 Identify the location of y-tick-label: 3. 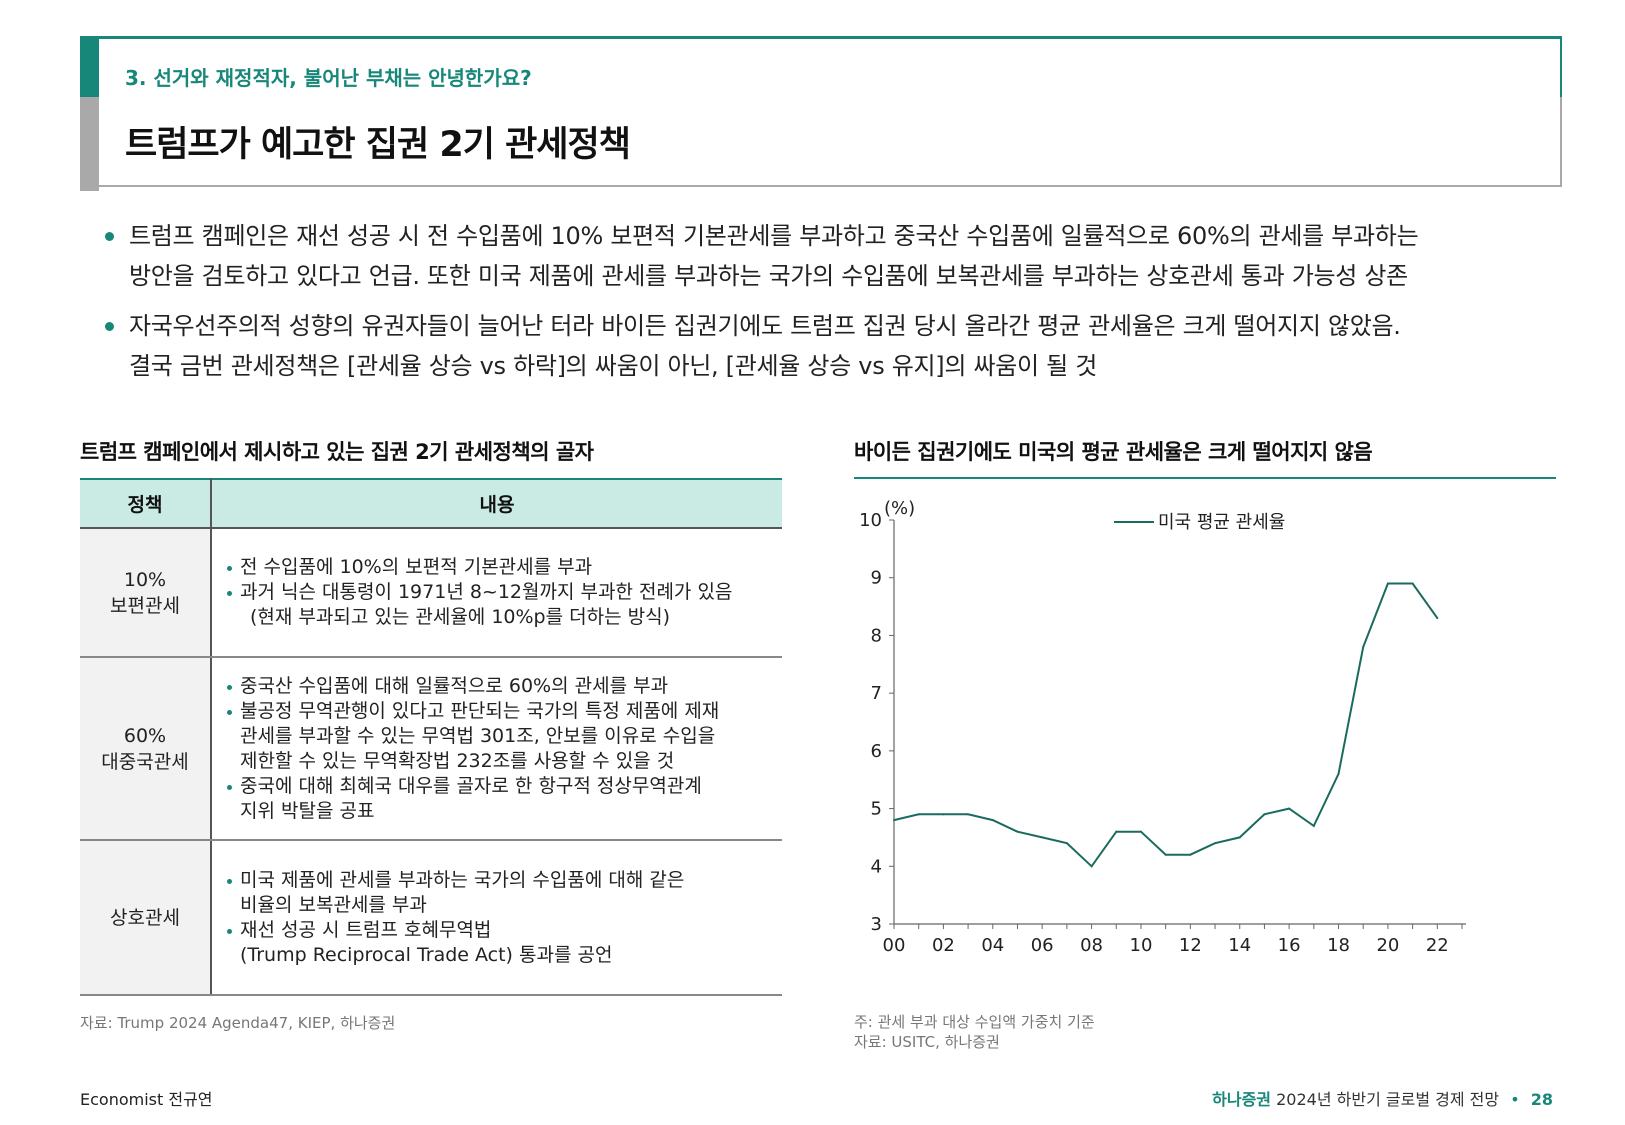
(876, 924).